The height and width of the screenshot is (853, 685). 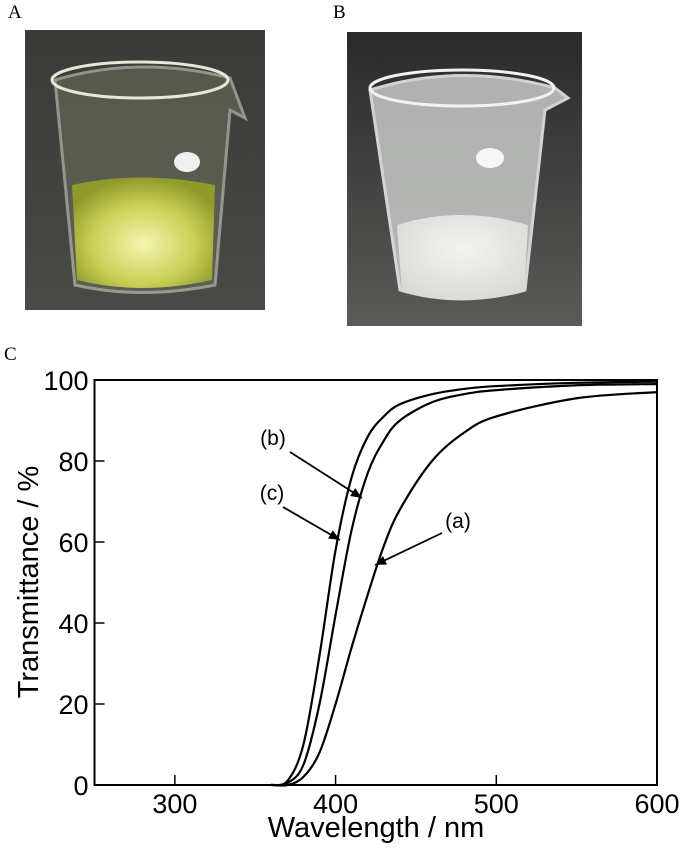 I want to click on y-tick-label: 20, so click(x=73, y=705).